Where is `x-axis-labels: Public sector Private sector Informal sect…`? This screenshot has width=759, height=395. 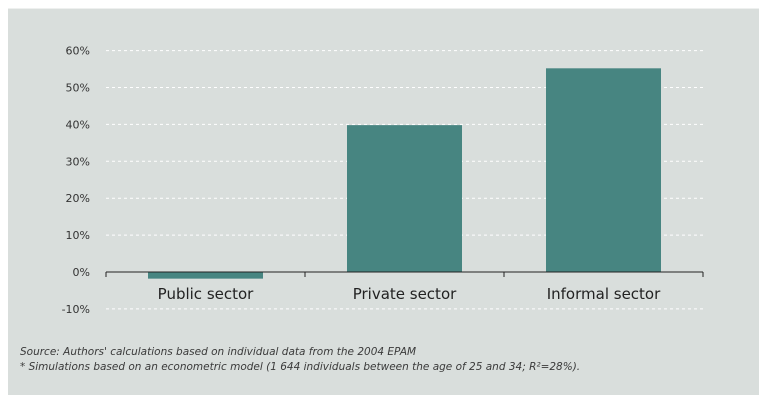 x-axis-labels: Public sector Private sector Informal sect… is located at coordinates (409, 294).